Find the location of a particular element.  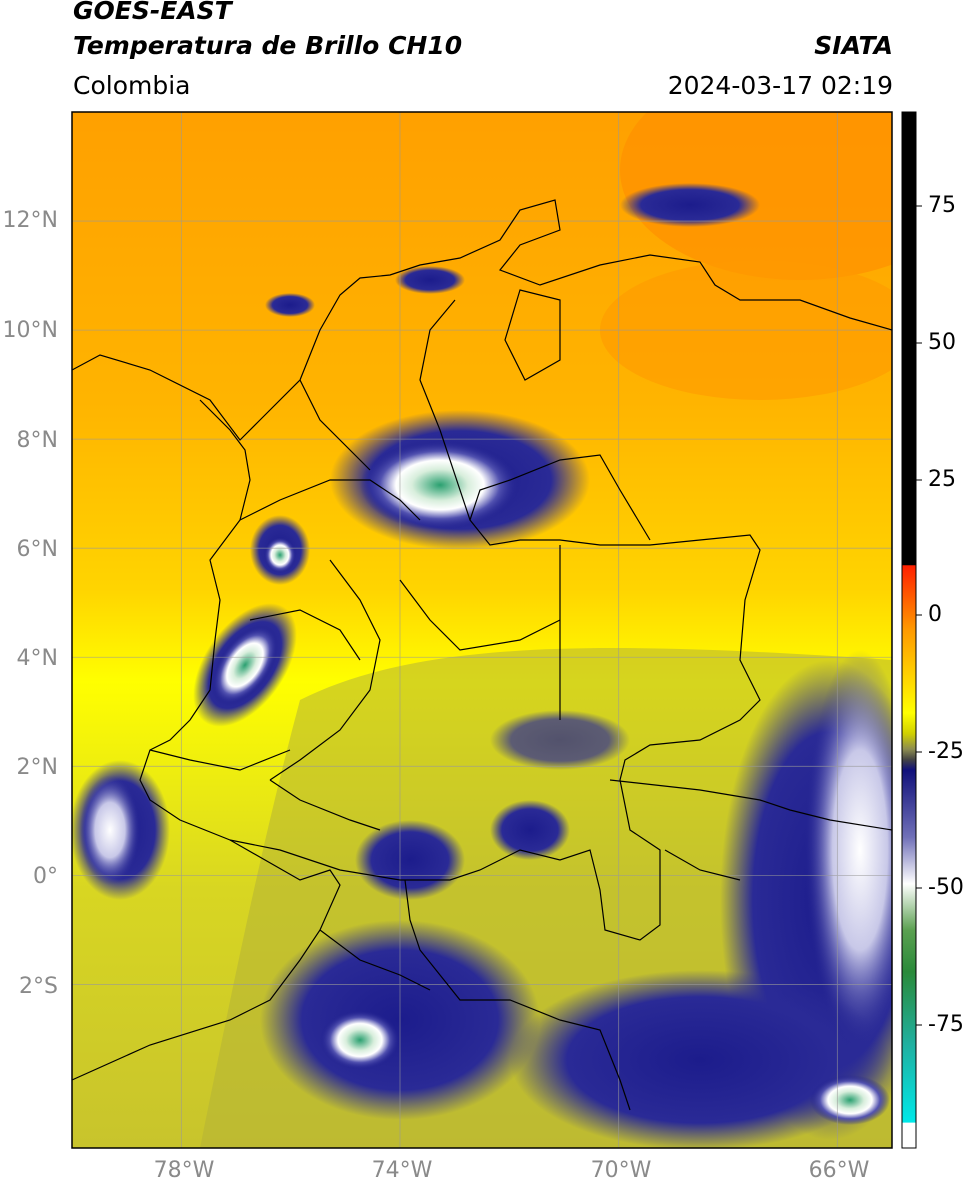

colorbar-tick-label: 0 is located at coordinates (935, 614).